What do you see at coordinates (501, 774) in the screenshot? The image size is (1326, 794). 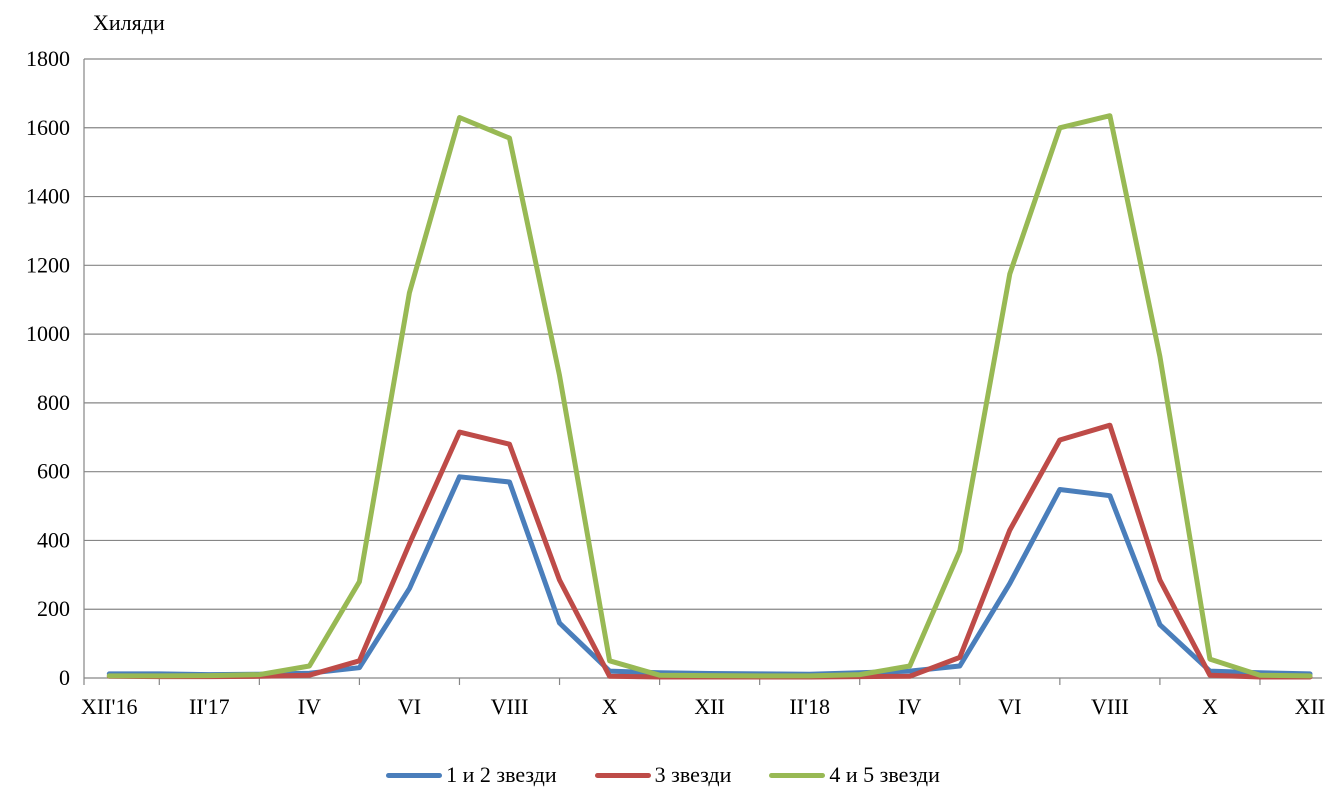 I see `legend-label-1: 1 и 2 звезди` at bounding box center [501, 774].